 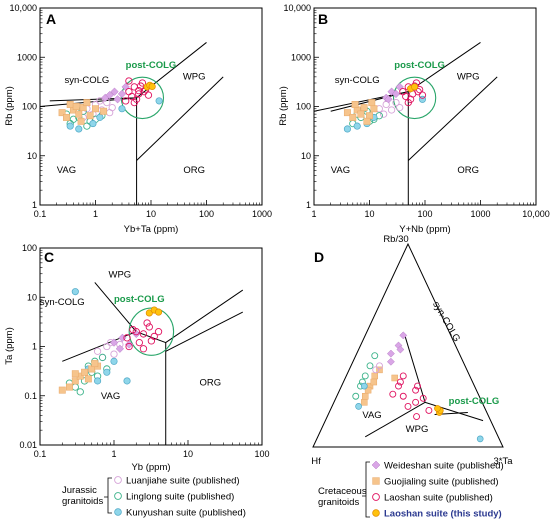 I want to click on panel-a-ytick-label: 1, so click(x=34, y=205).